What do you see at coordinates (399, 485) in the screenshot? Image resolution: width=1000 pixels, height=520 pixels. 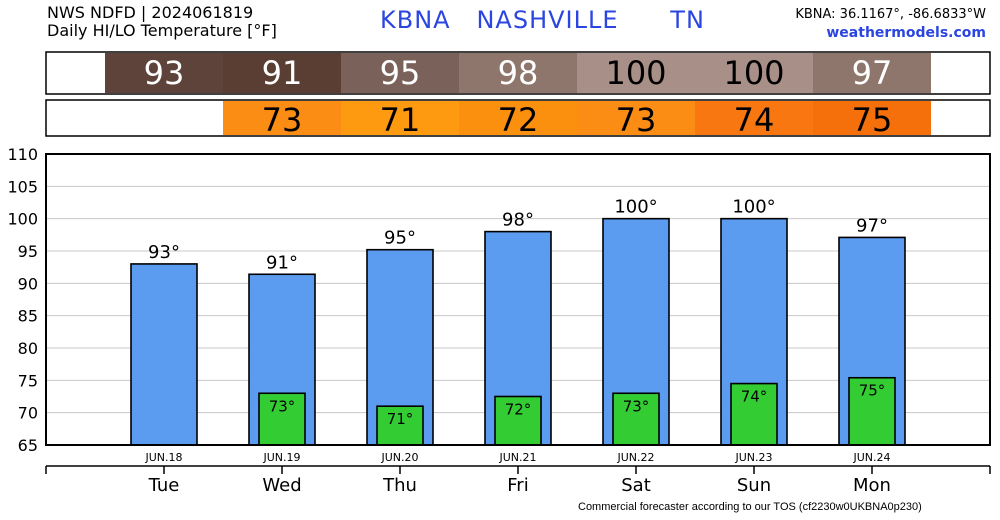 I see `day-label: Thu` at bounding box center [399, 485].